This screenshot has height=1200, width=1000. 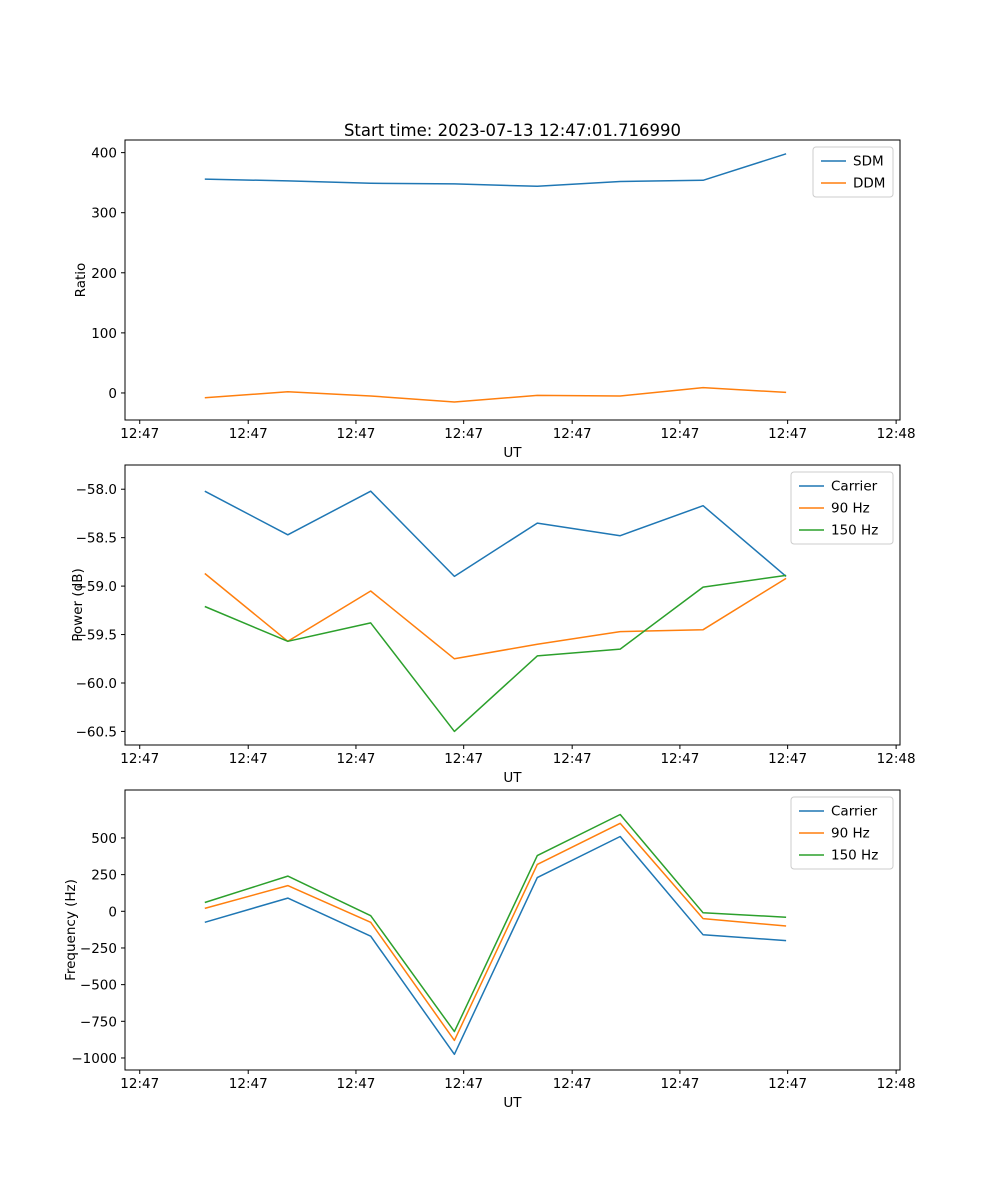 What do you see at coordinates (679, 1084) in the screenshot?
I see `chart-2-xtick-label-5: 12:47` at bounding box center [679, 1084].